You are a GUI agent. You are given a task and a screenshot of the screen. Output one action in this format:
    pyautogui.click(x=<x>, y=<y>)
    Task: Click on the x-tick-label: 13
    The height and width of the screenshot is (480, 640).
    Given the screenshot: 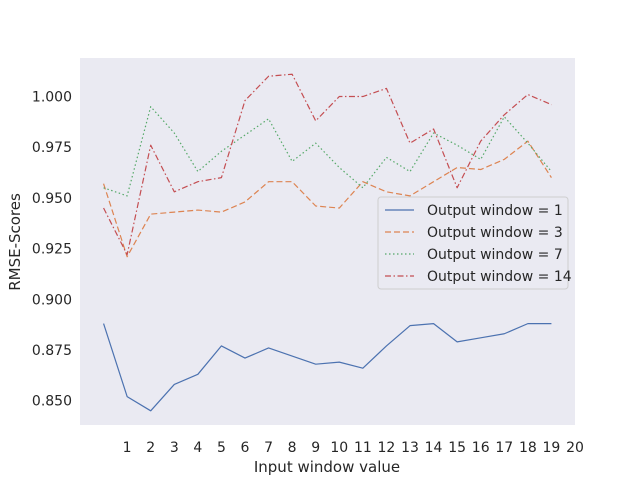 What is the action you would take?
    pyautogui.click(x=410, y=448)
    